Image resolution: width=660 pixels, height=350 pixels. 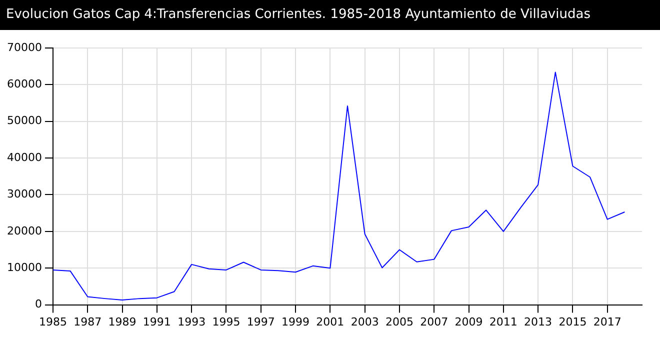 What do you see at coordinates (226, 321) in the screenshot?
I see `x-tick-label: 1995` at bounding box center [226, 321].